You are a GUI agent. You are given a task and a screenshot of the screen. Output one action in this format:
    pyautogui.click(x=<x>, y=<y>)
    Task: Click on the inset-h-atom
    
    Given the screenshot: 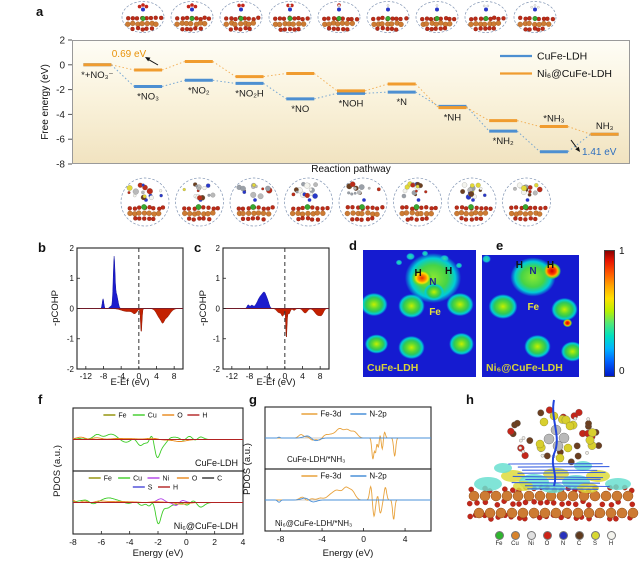 What is the action you would take?
    pyautogui.click(x=437, y=5)
    